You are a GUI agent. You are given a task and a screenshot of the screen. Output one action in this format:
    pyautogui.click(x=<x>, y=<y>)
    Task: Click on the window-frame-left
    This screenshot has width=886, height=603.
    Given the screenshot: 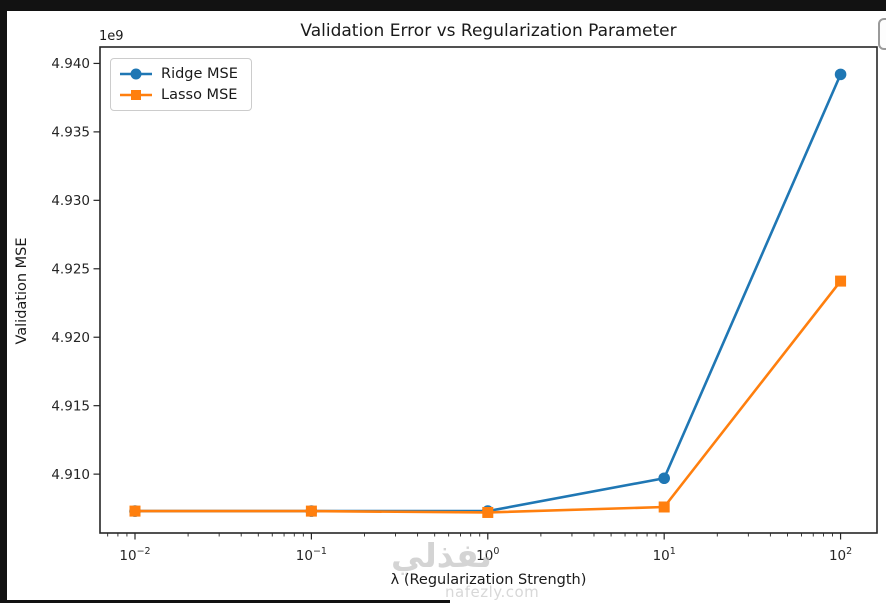 What is the action you would take?
    pyautogui.click(x=3, y=301)
    